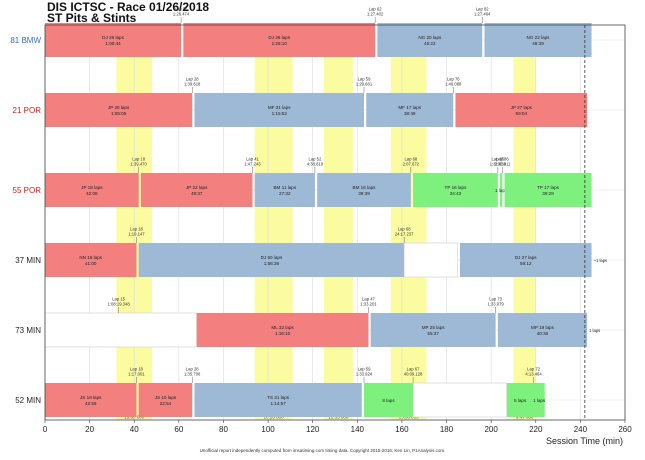 The height and width of the screenshot is (460, 645). What do you see at coordinates (364, 84) in the screenshot?
I see `pit-time: 1:29.661` at bounding box center [364, 84].